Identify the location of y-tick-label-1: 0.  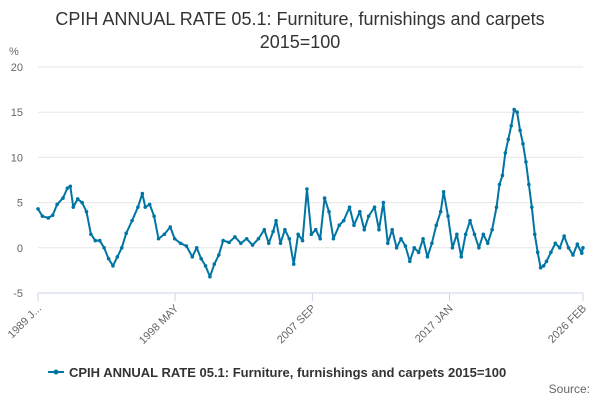
(20, 249).